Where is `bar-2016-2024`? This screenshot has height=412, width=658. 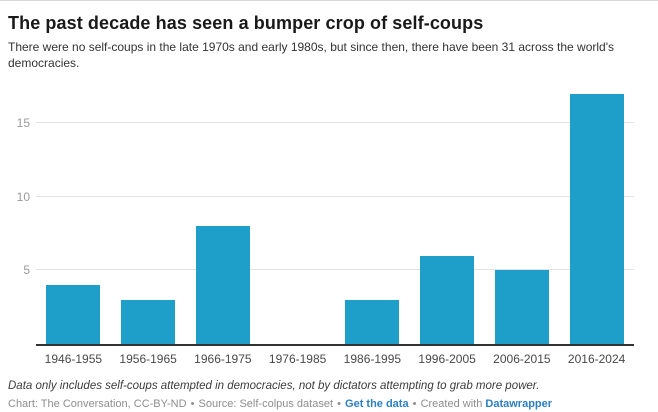
bar-2016-2024 is located at coordinates (596, 219).